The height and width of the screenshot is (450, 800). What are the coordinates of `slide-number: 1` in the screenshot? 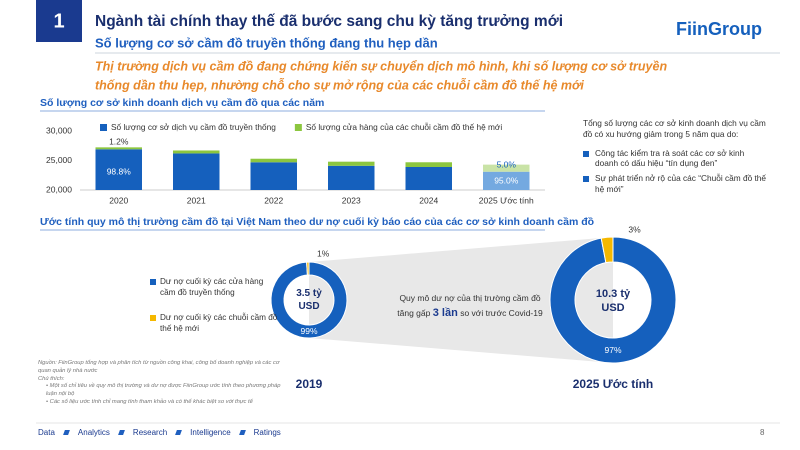 It's located at (58, 21).